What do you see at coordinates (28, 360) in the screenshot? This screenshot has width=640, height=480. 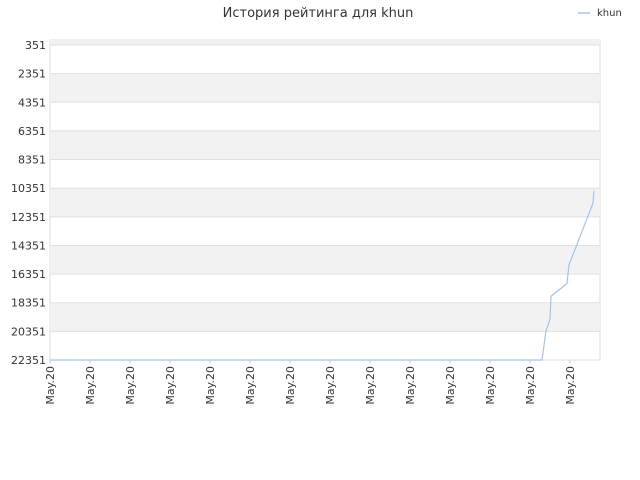 I see `y-tick-label: 22351` at bounding box center [28, 360].